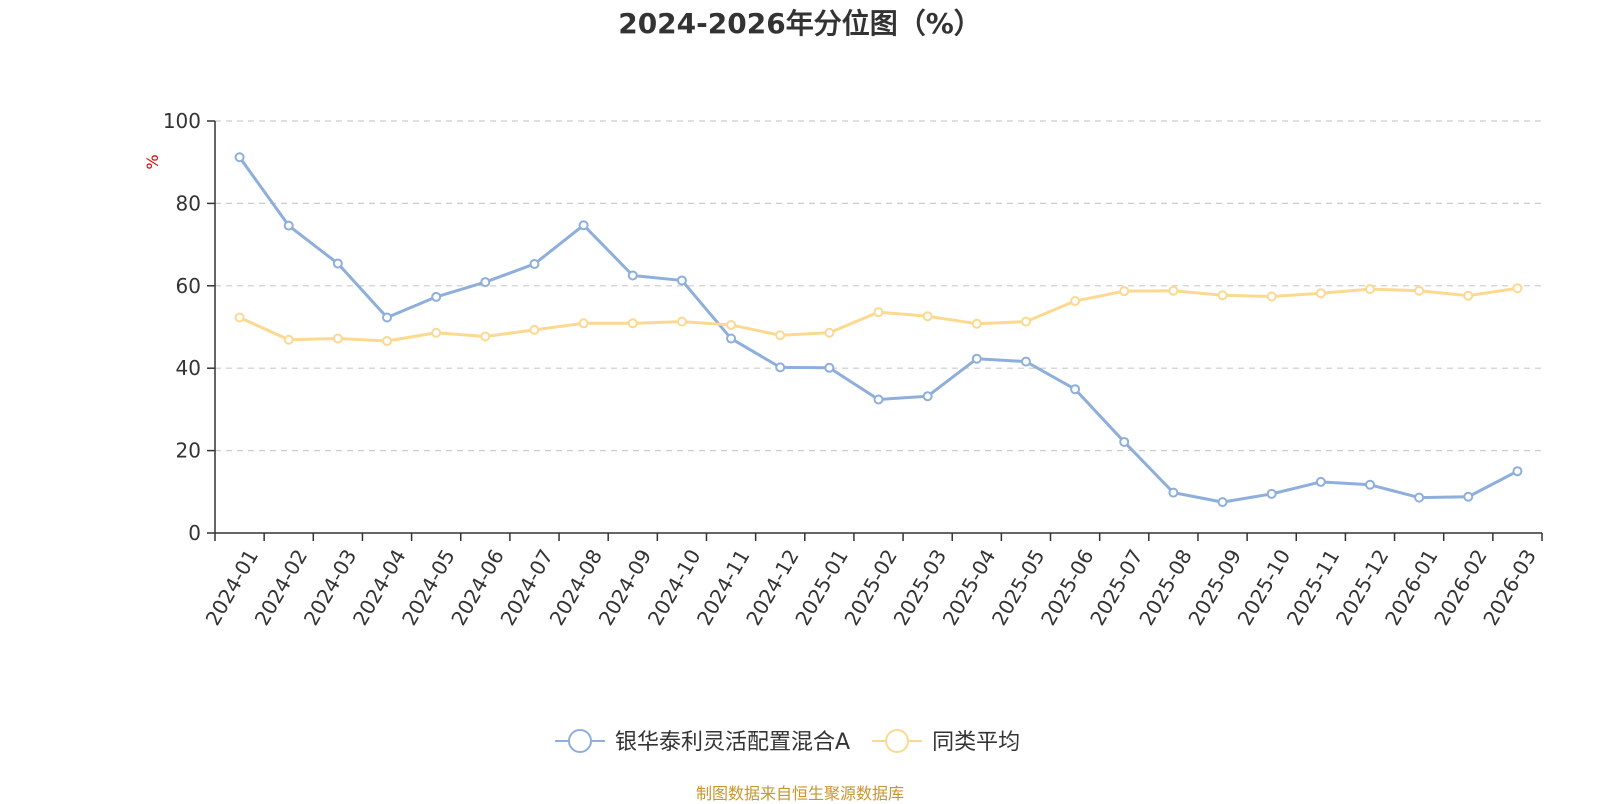 The image size is (1600, 804). Describe the element at coordinates (188, 203) in the screenshot. I see `y-tick-label: 80` at that location.